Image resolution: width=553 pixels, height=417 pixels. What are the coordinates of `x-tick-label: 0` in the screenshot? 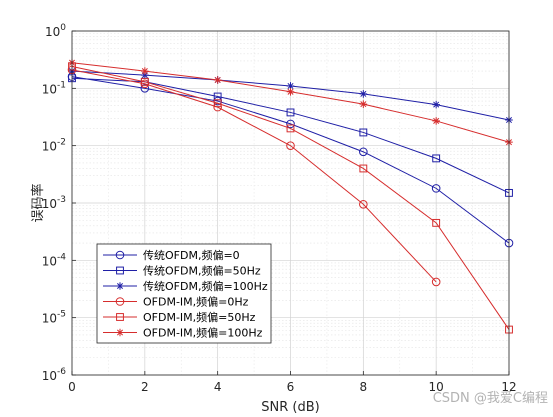 It's located at (72, 387).